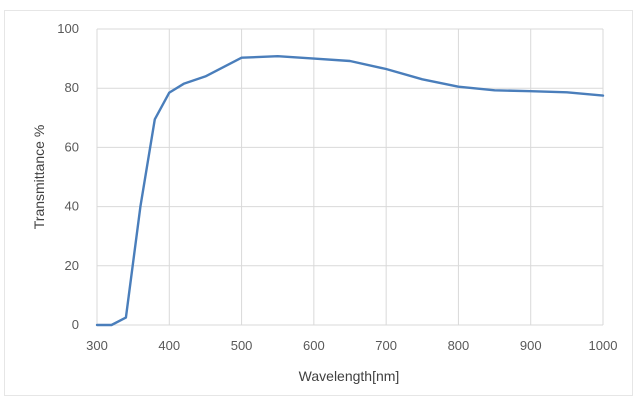 The image size is (638, 404). Describe the element at coordinates (72, 146) in the screenshot. I see `y-tick-label: 60` at that location.